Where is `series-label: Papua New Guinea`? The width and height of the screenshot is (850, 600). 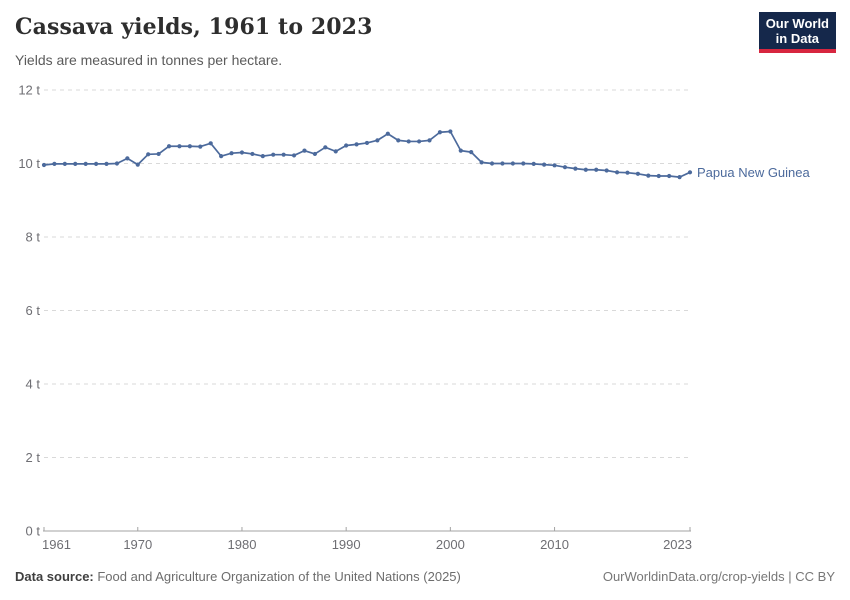 series-label: Papua New Guinea is located at coordinates (754, 172).